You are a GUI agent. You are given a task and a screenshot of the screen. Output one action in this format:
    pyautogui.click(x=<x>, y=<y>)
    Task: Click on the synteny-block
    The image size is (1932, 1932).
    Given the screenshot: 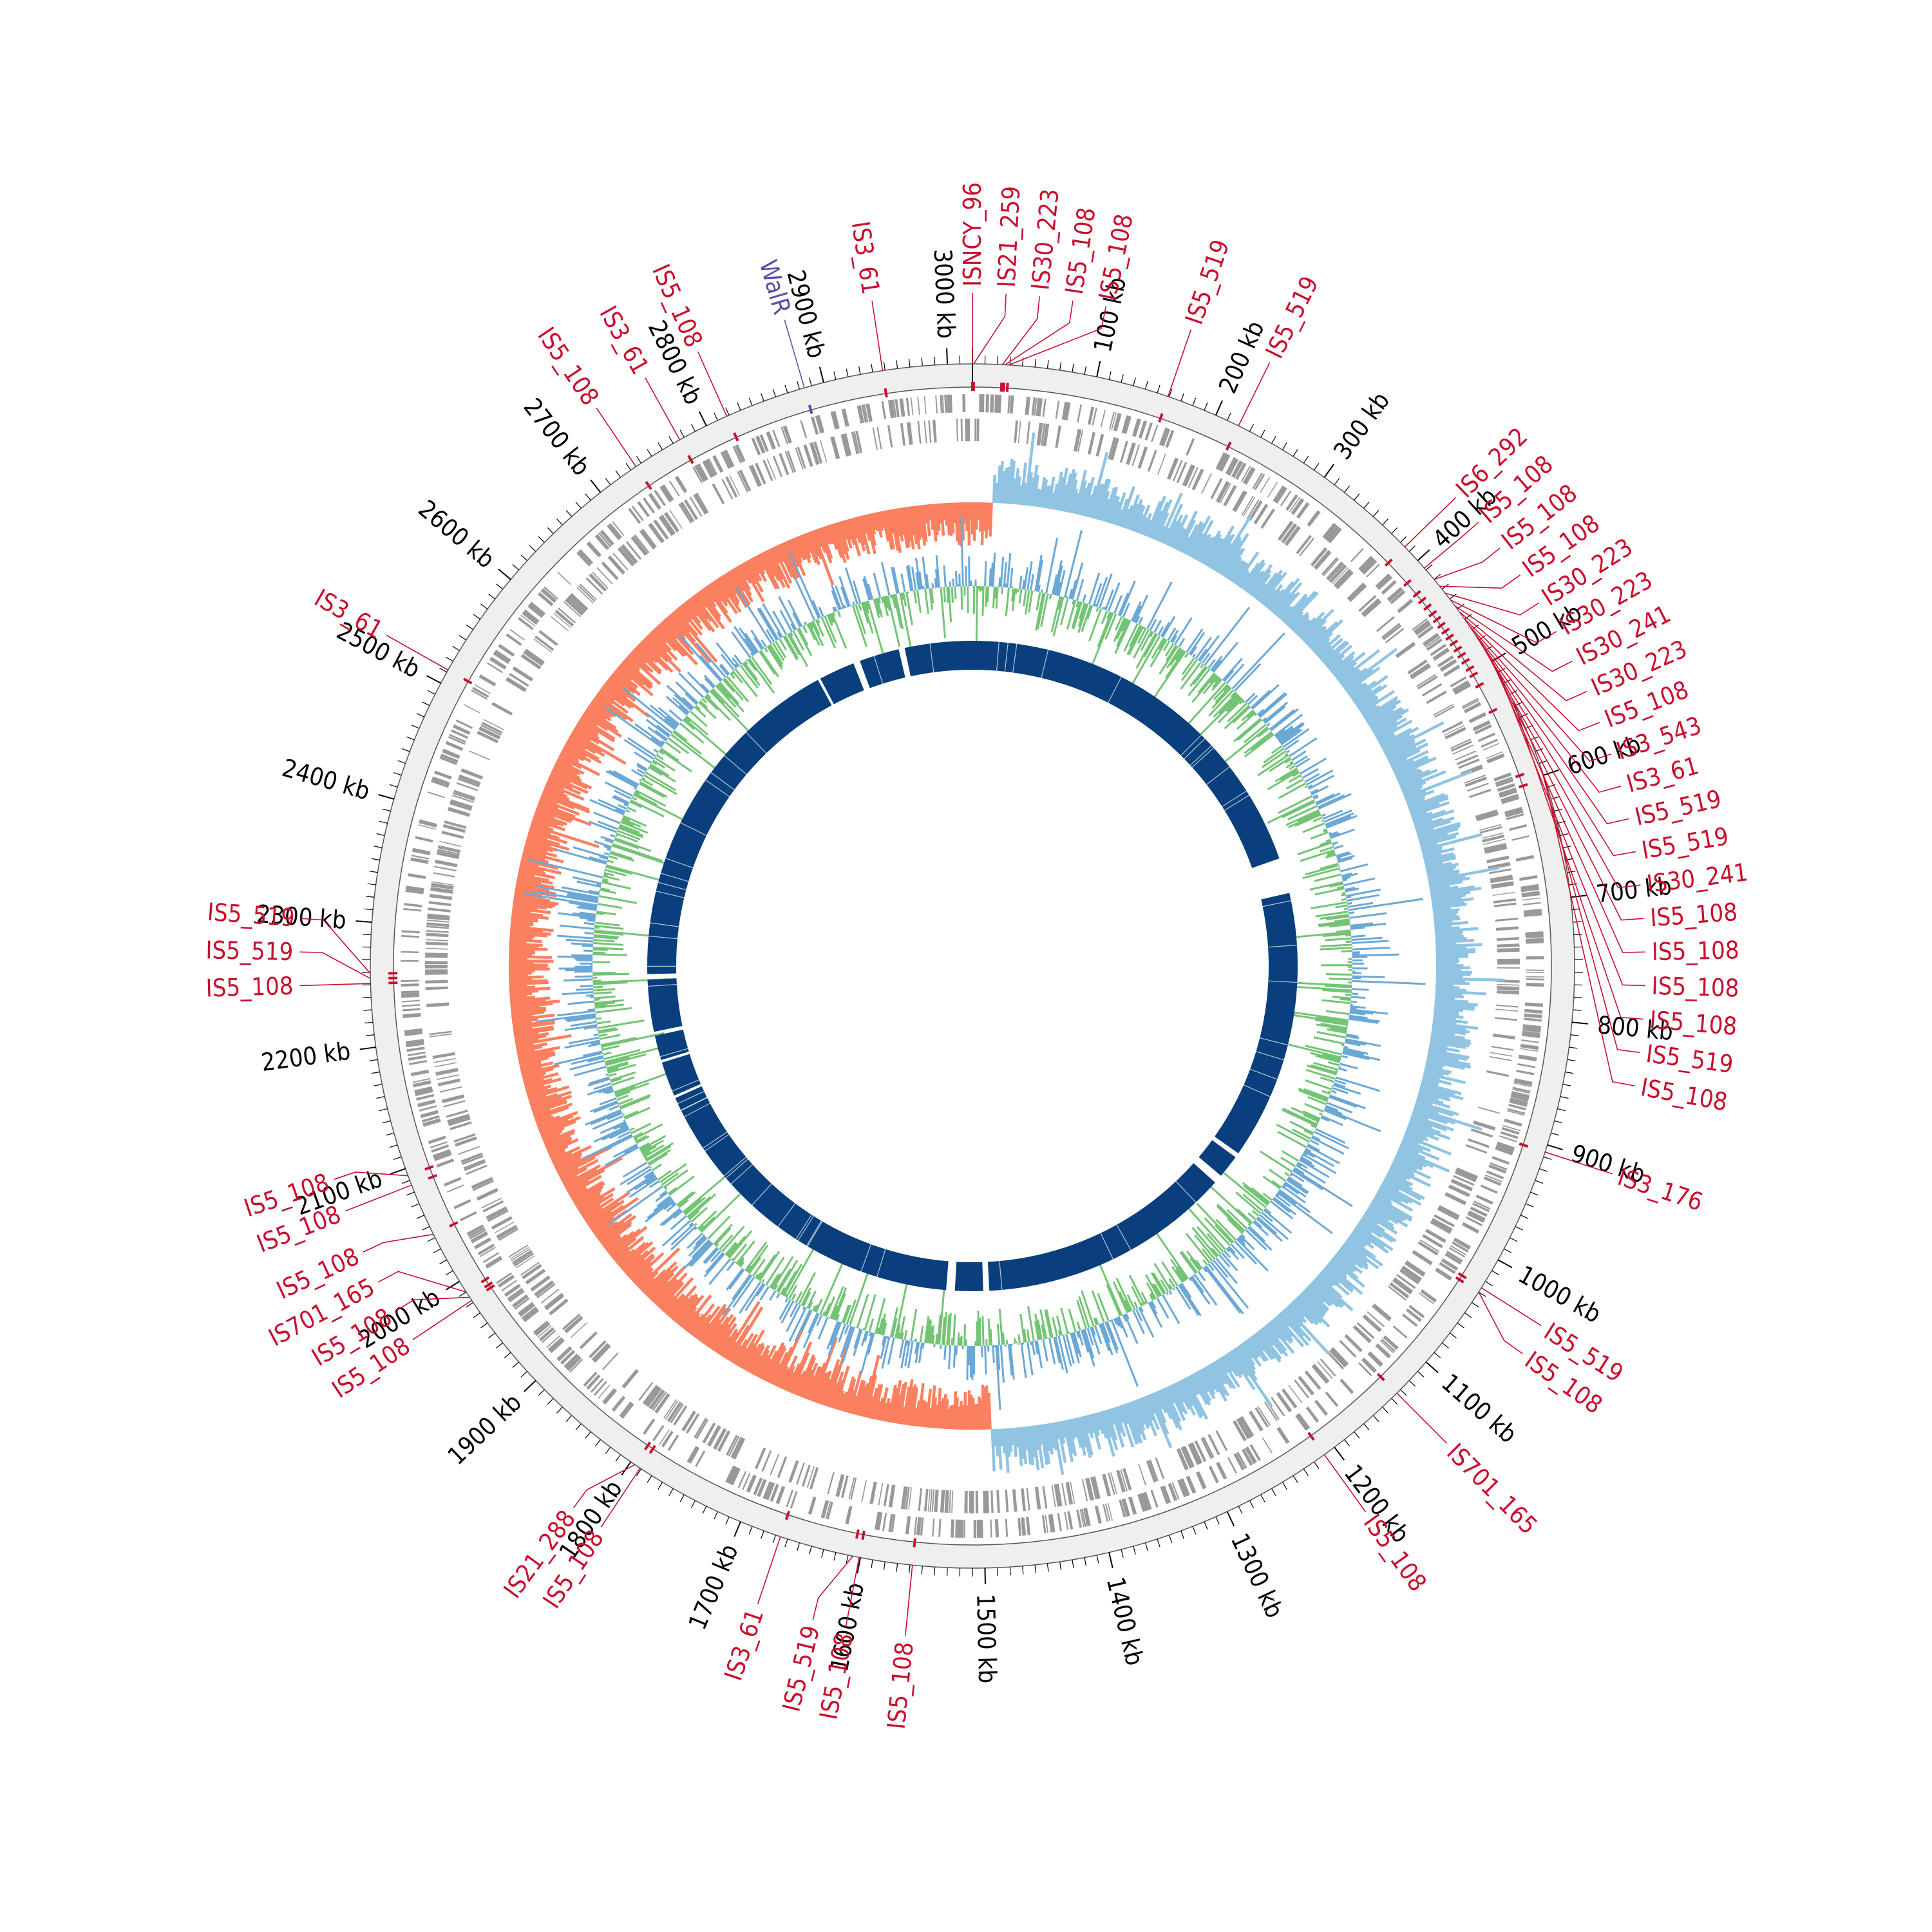 What is the action you would take?
    pyautogui.click(x=665, y=1005)
    